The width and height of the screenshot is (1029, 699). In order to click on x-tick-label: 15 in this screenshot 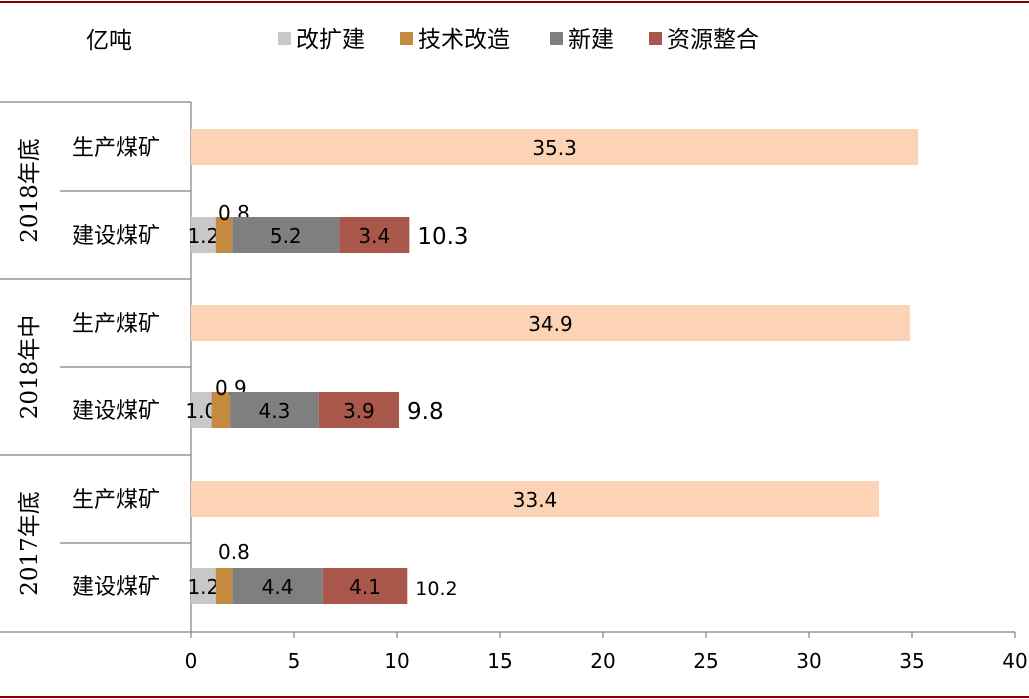, I will do `click(499, 661)`.